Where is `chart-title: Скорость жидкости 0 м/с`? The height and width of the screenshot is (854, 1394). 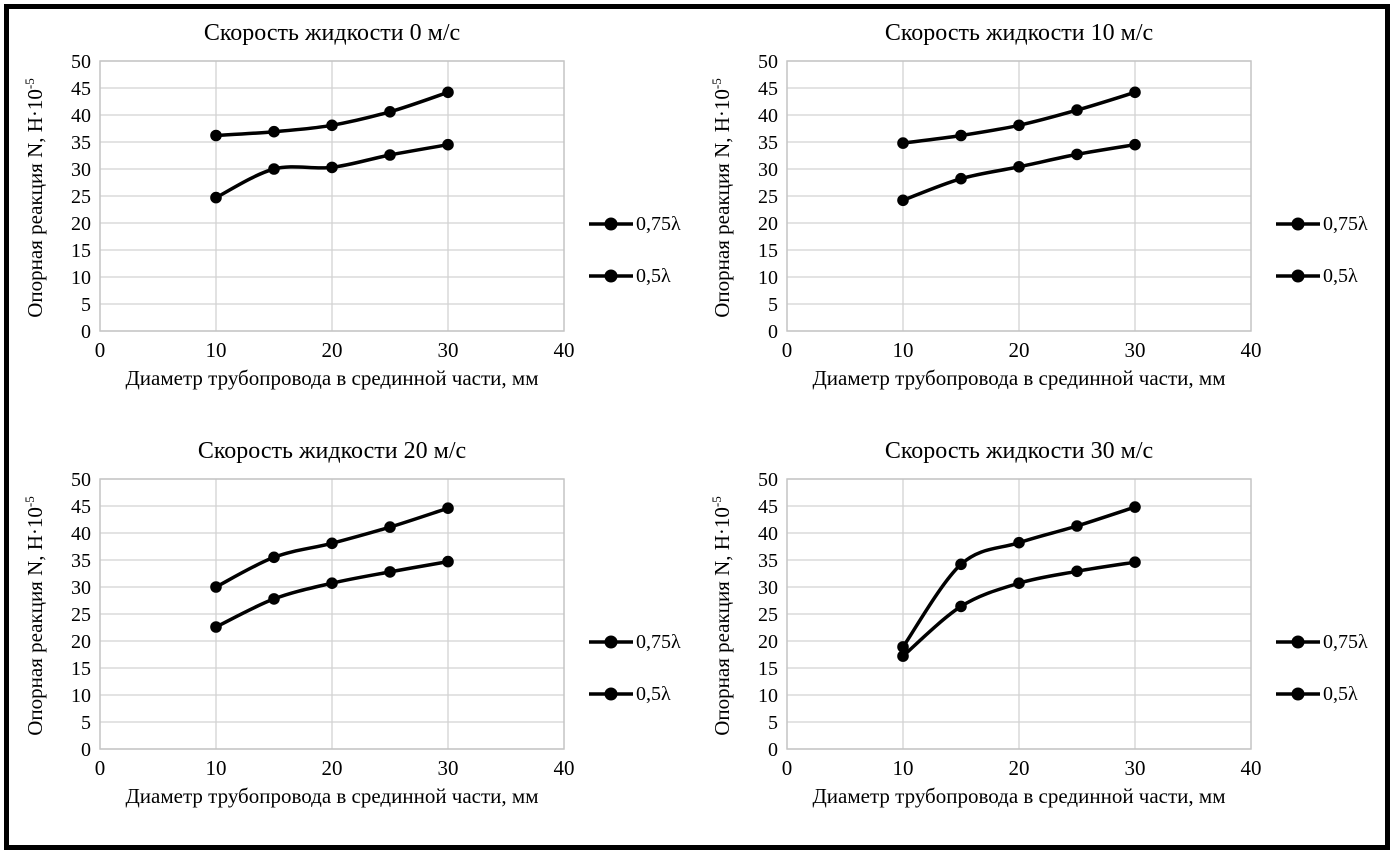
chart-title: Скорость жидкости 0 м/с is located at coordinates (332, 33).